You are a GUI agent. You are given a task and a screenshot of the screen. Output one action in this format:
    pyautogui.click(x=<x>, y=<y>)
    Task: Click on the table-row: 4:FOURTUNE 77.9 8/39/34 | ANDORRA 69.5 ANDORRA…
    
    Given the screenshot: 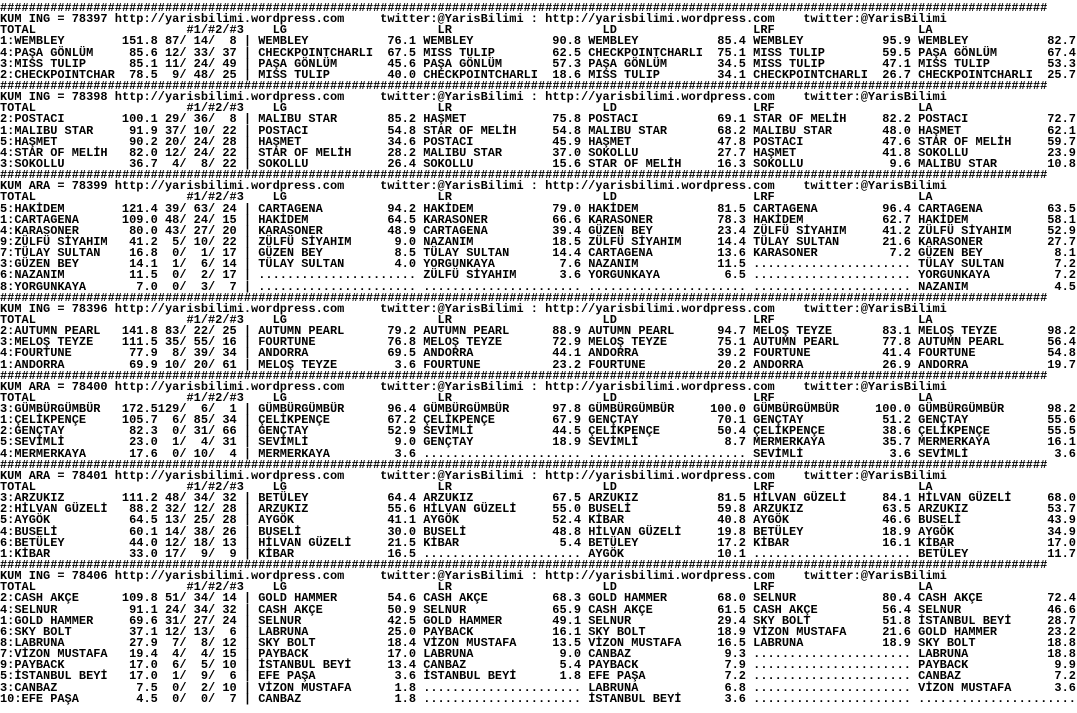 What is the action you would take?
    pyautogui.click(x=538, y=353)
    